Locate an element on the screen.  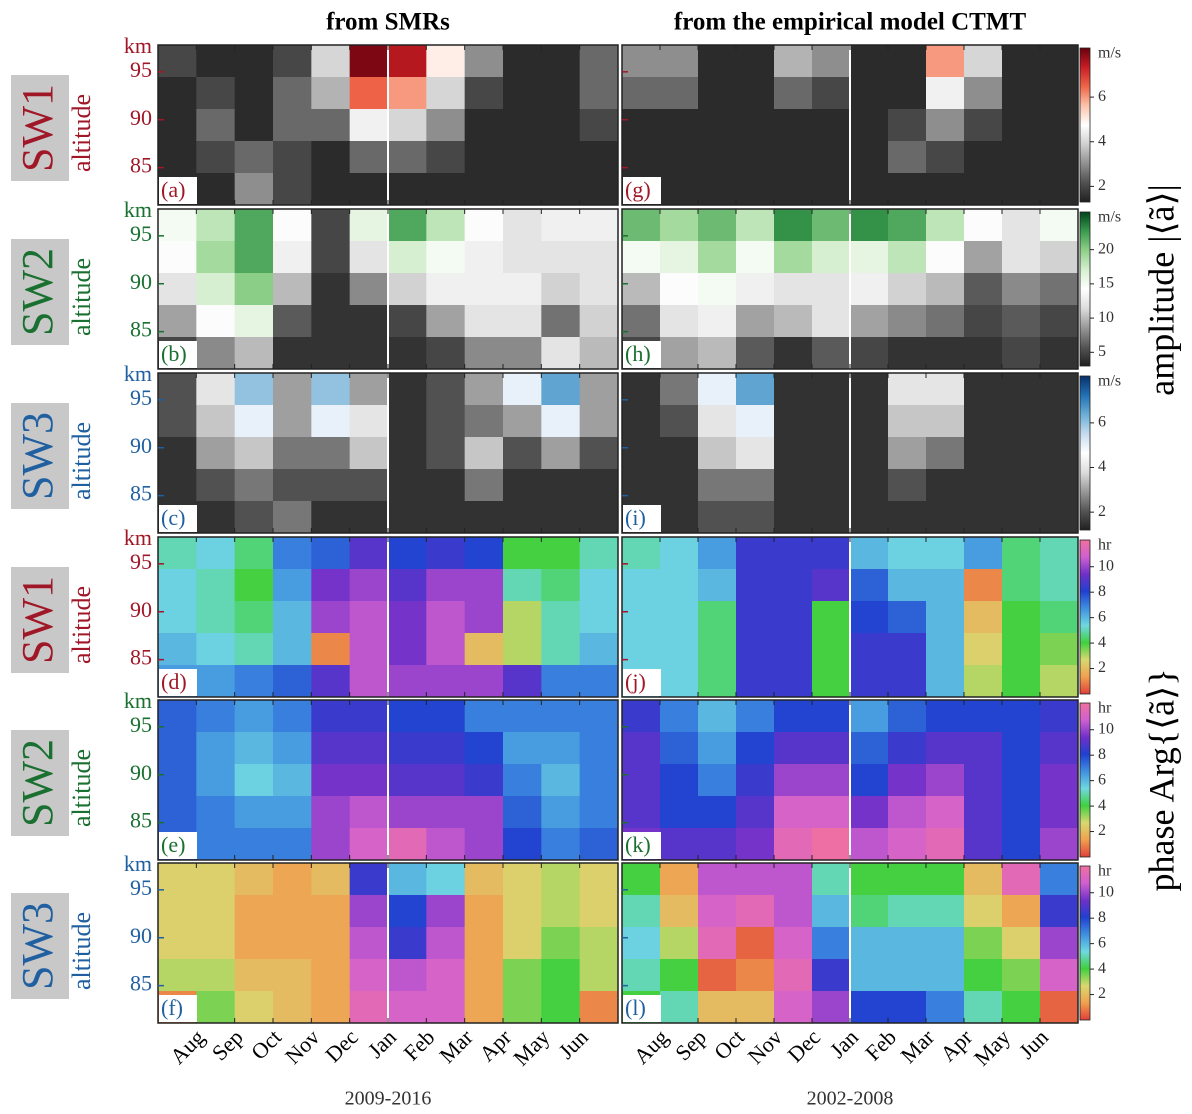
colorbar is located at coordinates (1085, 453).